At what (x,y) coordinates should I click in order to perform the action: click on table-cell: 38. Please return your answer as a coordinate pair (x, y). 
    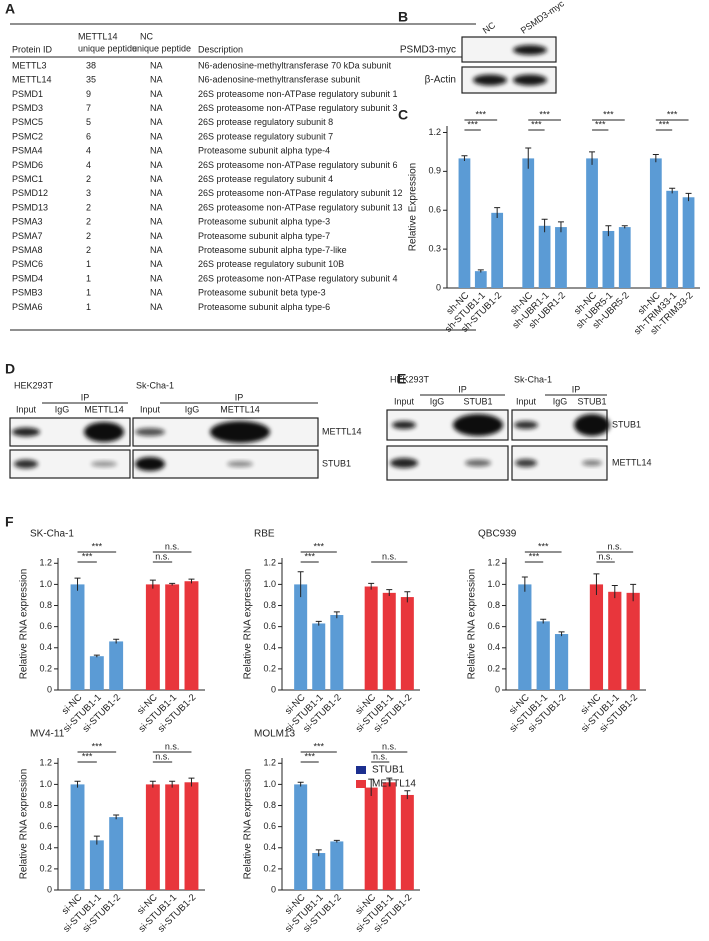
    Looking at the image, I should click on (91, 65).